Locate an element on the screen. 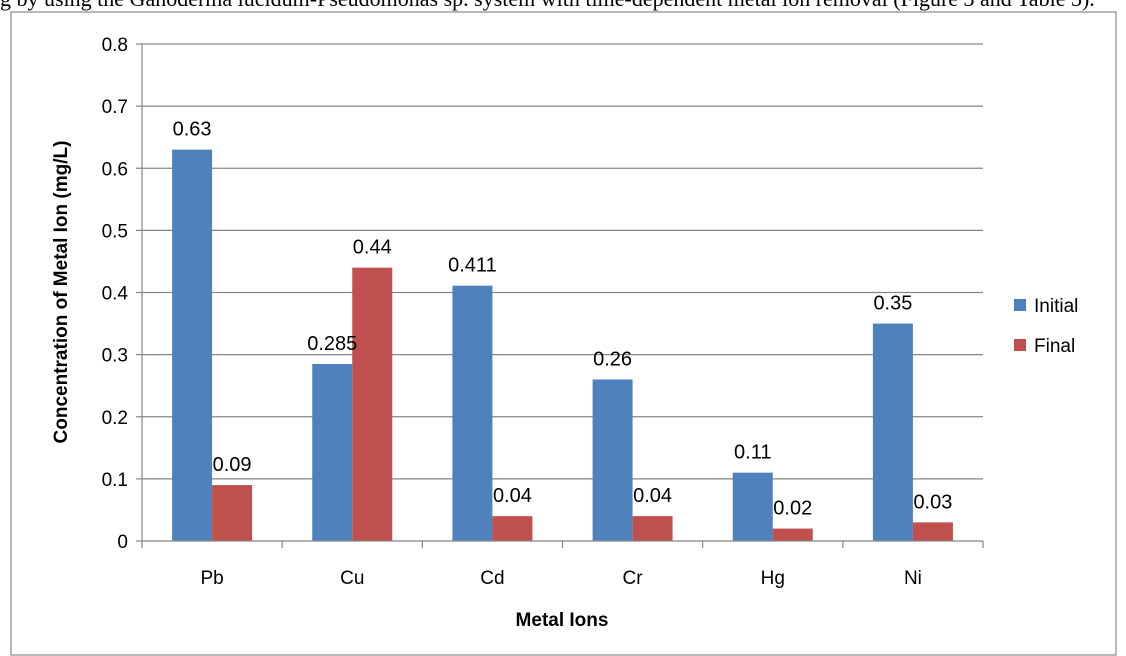 The height and width of the screenshot is (656, 1126). y-tick-label: 0.6 is located at coordinates (115, 169).